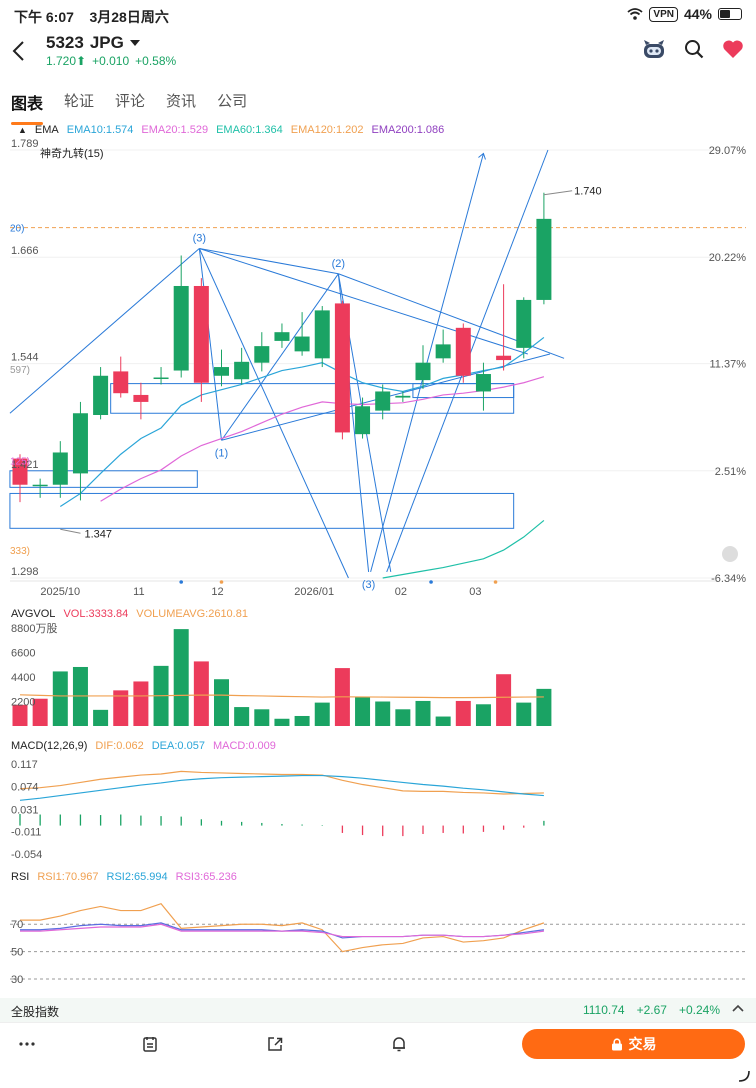 The width and height of the screenshot is (756, 1088). I want to click on right-pct-tick-label: 2.51%, so click(730, 472).